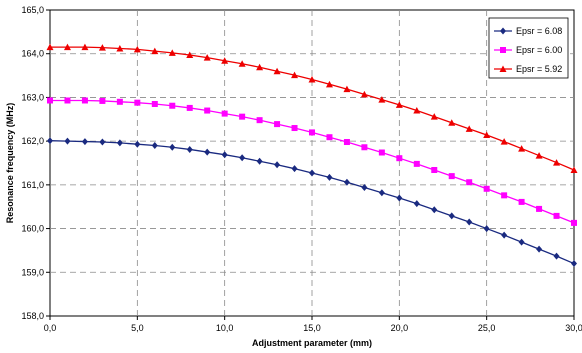  What do you see at coordinates (32, 229) in the screenshot?
I see `y-tick-label: 160,0` at bounding box center [32, 229].